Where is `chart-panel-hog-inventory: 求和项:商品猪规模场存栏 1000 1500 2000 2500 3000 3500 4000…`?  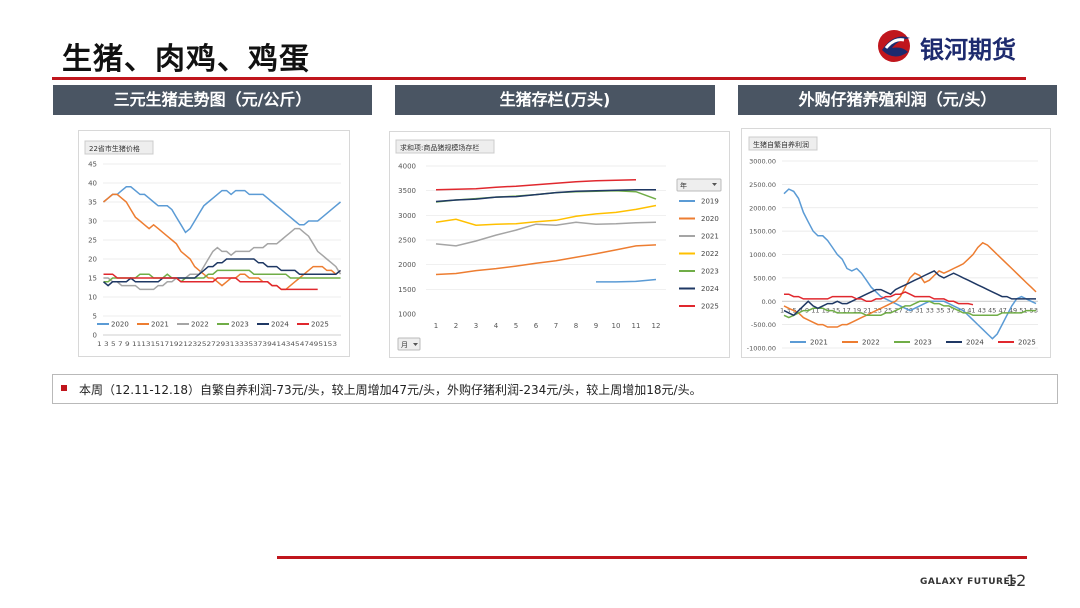
chart-panel-hog-inventory: 求和项:商品猪规模场存栏 1000 1500 2000 2500 3000 3500 4000… is located at coordinates (559, 244).